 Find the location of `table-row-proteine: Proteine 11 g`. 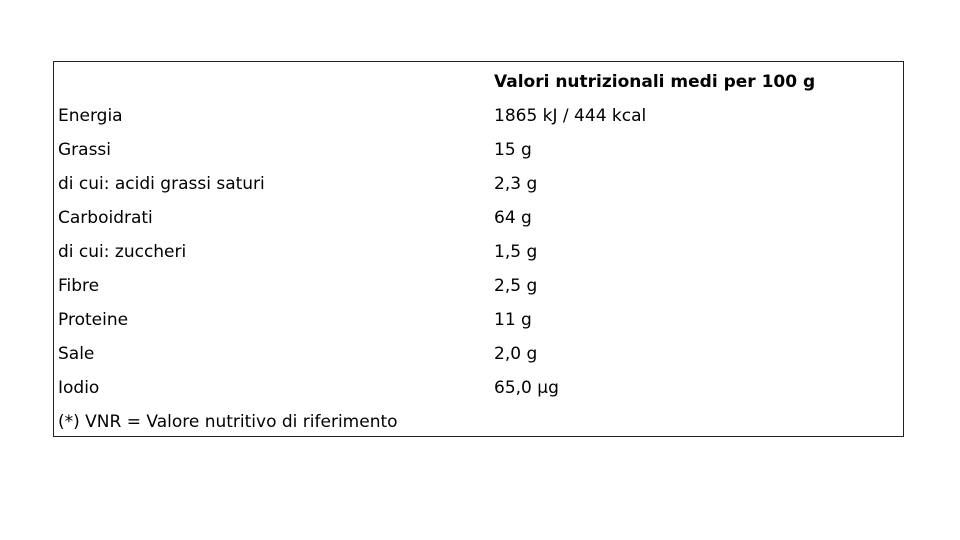

table-row-proteine: Proteine 11 g is located at coordinates (478, 320).